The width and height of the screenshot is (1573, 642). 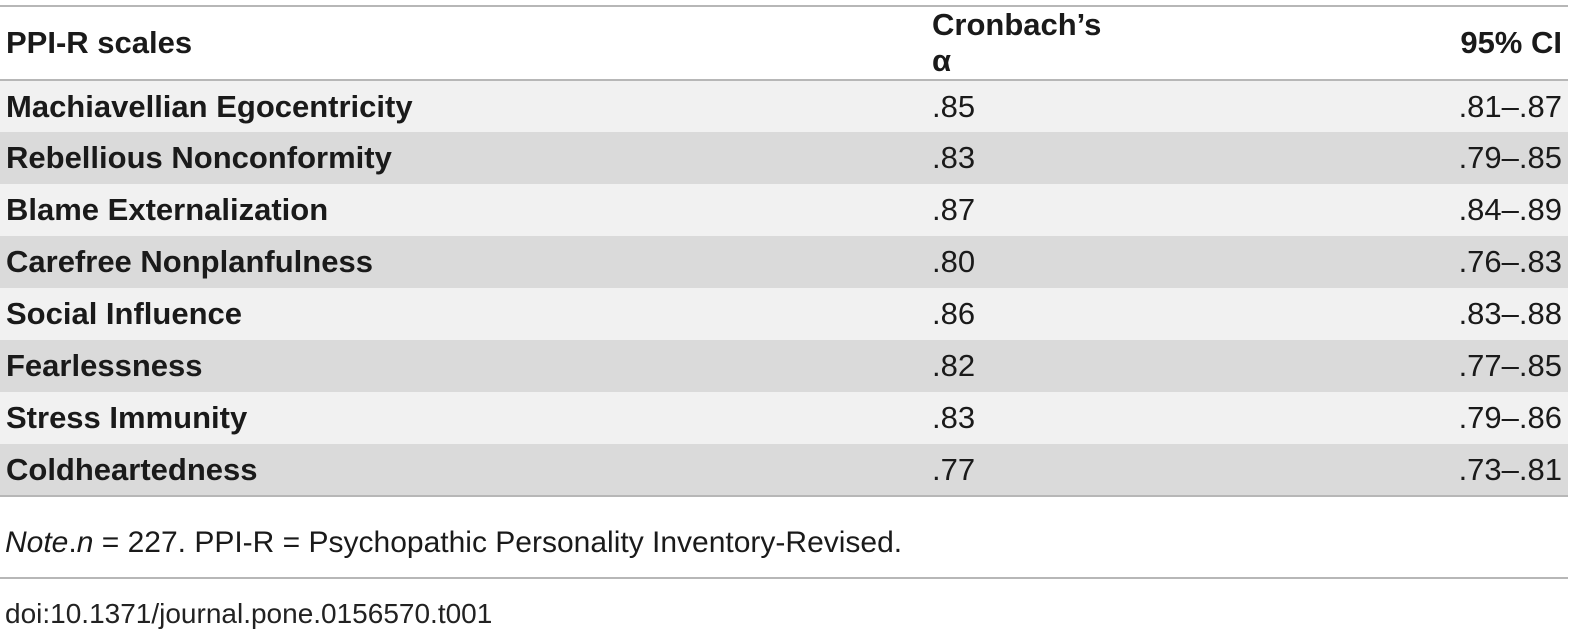 What do you see at coordinates (1510, 209) in the screenshot?
I see `ci-cell: .84–.89` at bounding box center [1510, 209].